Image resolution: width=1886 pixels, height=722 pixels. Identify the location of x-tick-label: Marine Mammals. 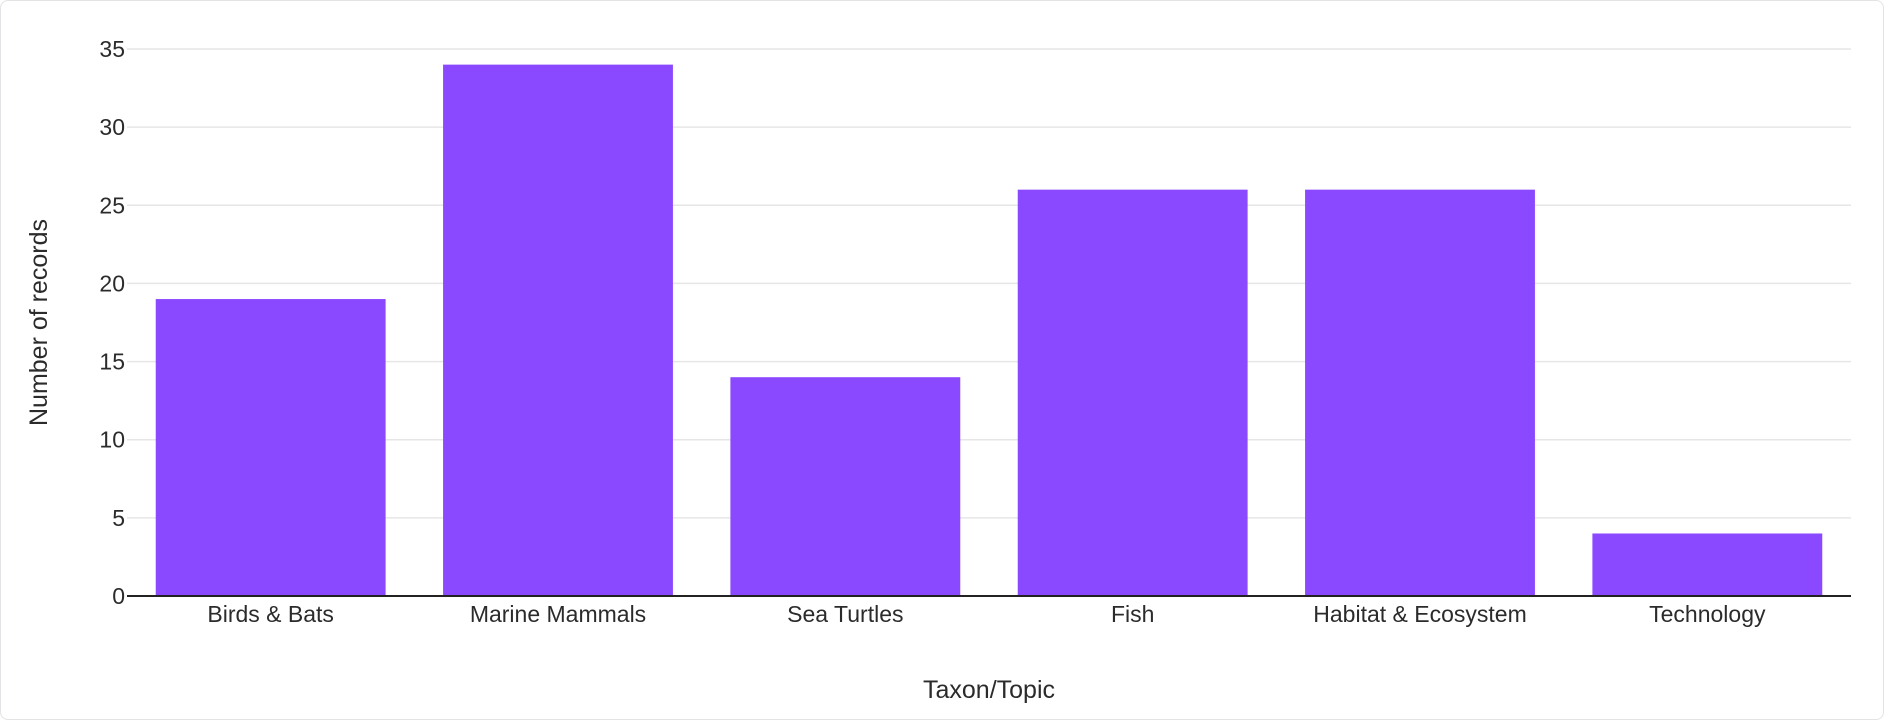
(558, 614).